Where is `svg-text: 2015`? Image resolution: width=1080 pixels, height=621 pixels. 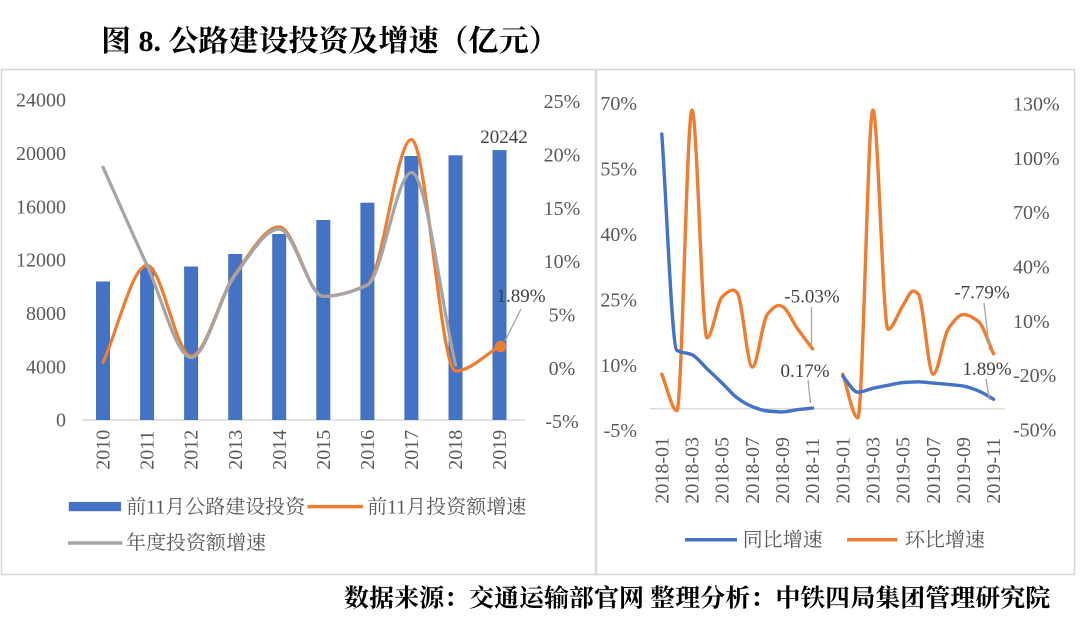 svg-text: 2015 is located at coordinates (324, 450).